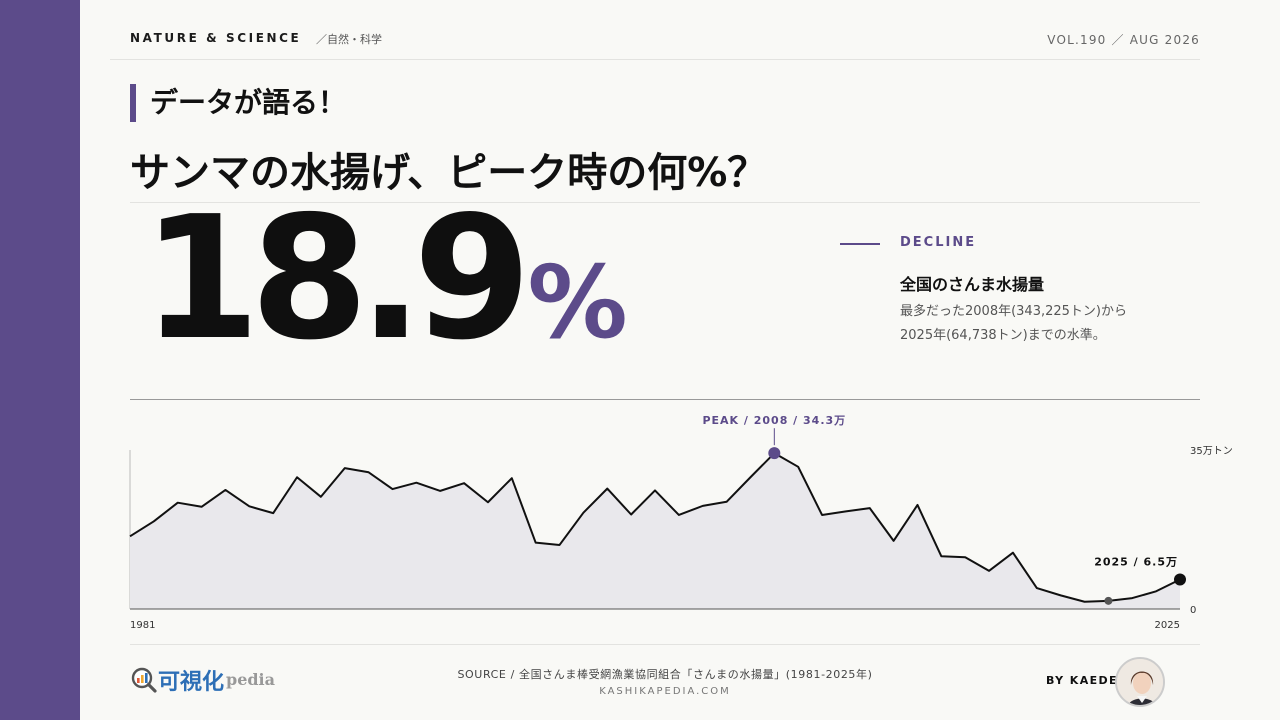 The image size is (1280, 720). What do you see at coordinates (40, 360) in the screenshot?
I see `sidebar-accent` at bounding box center [40, 360].